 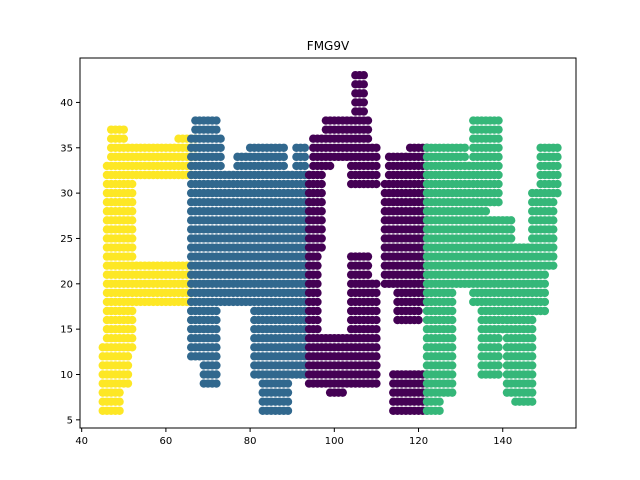 I want to click on y-tick-label: 15, so click(x=66, y=330).